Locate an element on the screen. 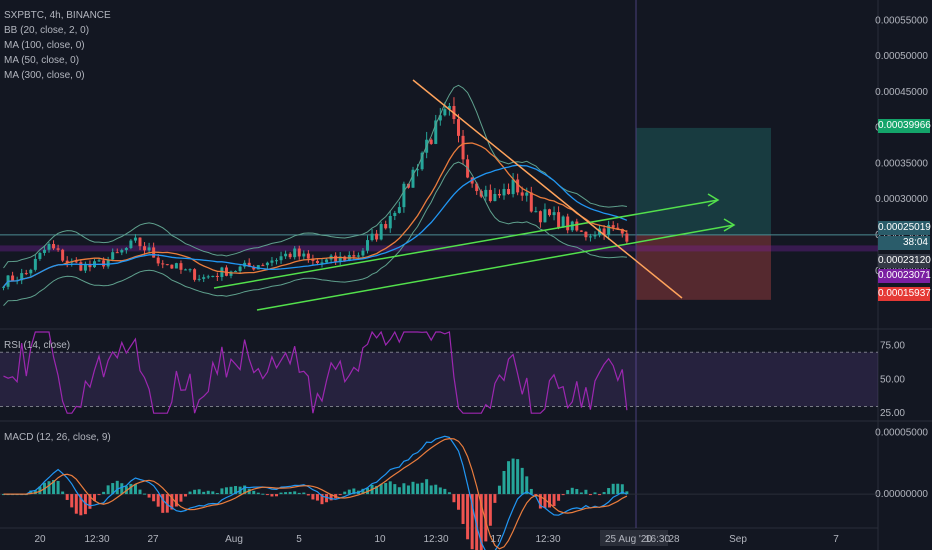  time-tick-label: 7 is located at coordinates (836, 539).